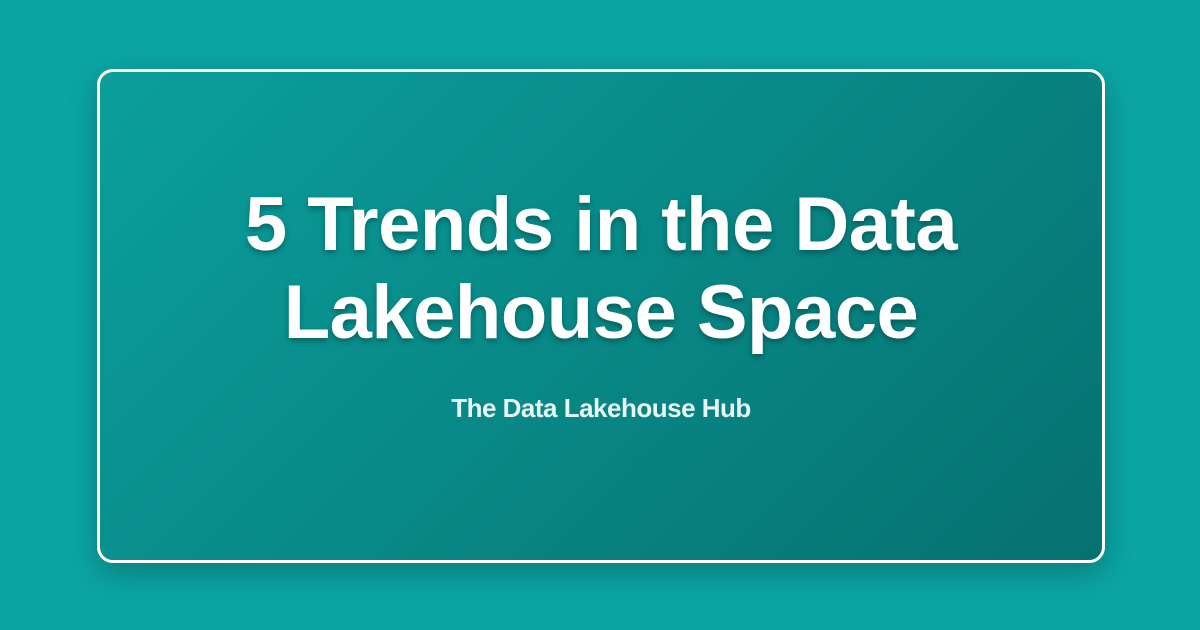  Describe the element at coordinates (601, 312) in the screenshot. I see `title-line-2: Lakehouse Space` at that location.